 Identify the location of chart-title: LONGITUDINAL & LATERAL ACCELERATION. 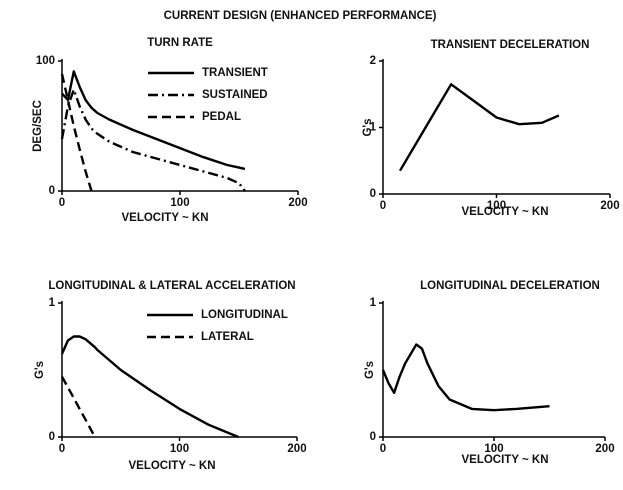
(171, 286).